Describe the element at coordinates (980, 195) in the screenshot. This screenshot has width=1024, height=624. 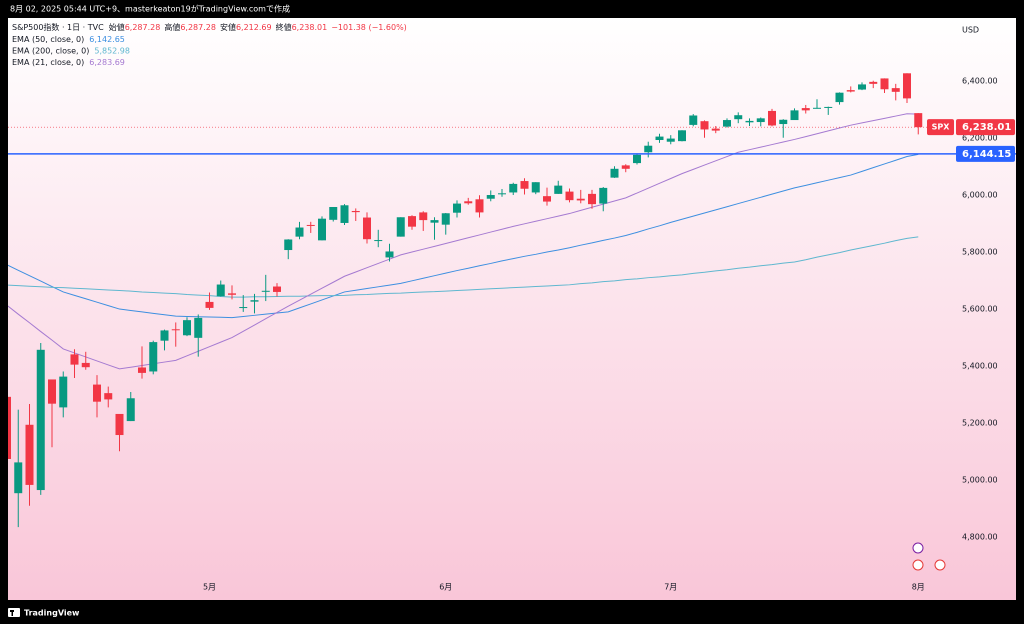
I see `y-tick-label: 6,000.00` at that location.